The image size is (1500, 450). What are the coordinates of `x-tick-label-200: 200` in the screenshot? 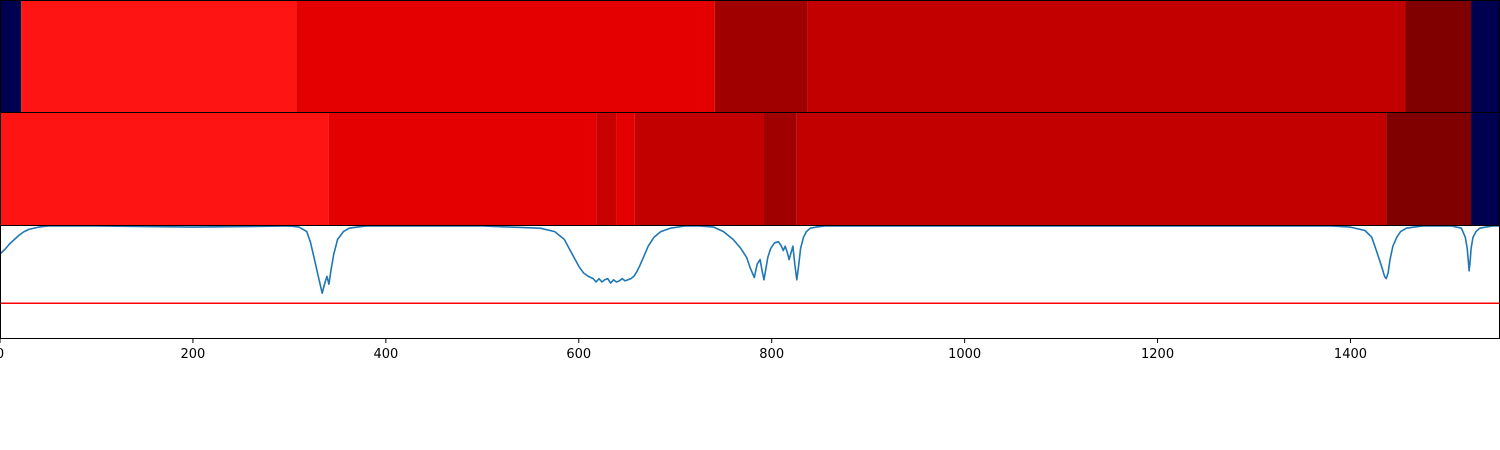 It's located at (193, 354).